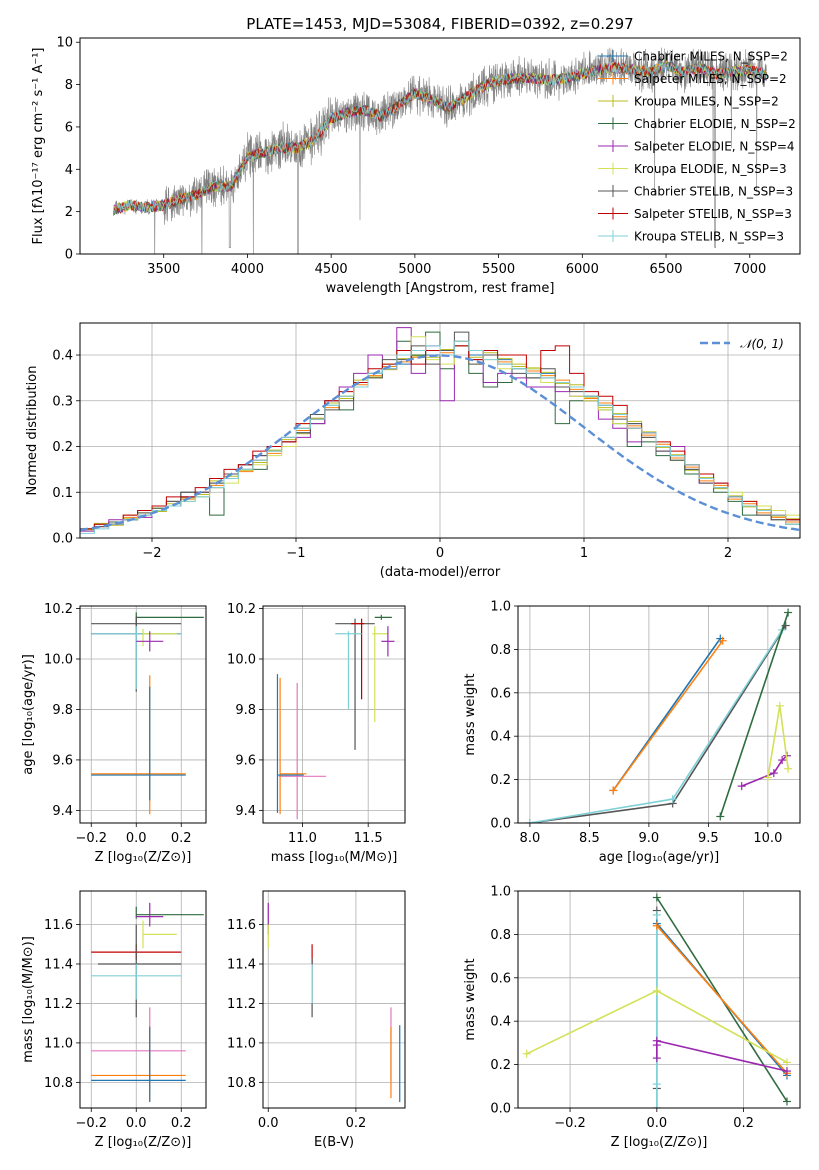  I want to click on legend-label: Chabrier STELIB, N_SSP=3, so click(713, 192).